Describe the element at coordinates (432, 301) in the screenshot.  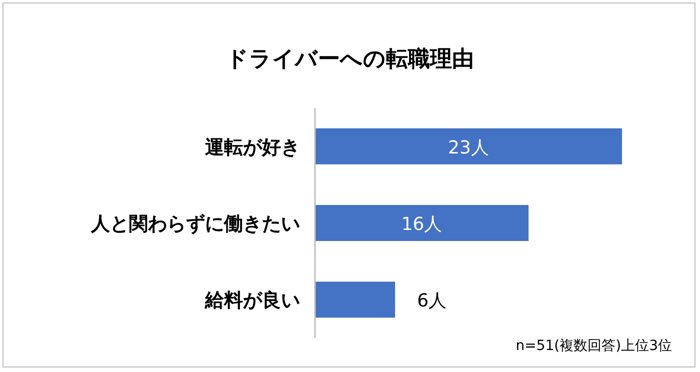
I see `data-label: 6人` at that location.